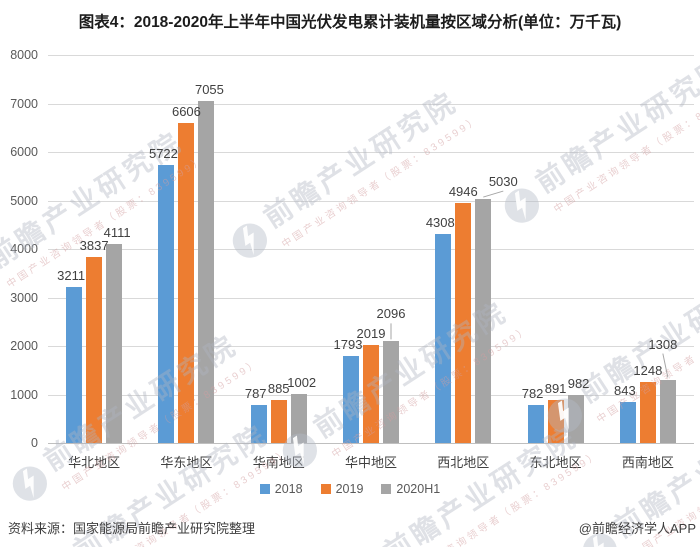 The width and height of the screenshot is (700, 547). Describe the element at coordinates (535, 424) in the screenshot. I see `bar-2018-东北地区` at that location.